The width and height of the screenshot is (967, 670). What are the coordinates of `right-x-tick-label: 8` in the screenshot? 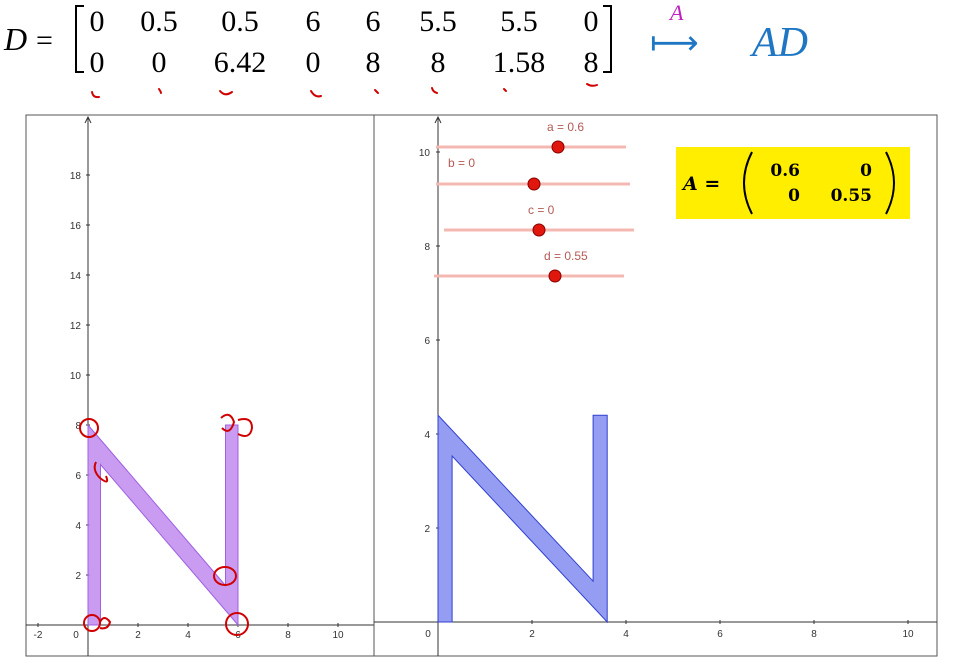 It's located at (814, 634).